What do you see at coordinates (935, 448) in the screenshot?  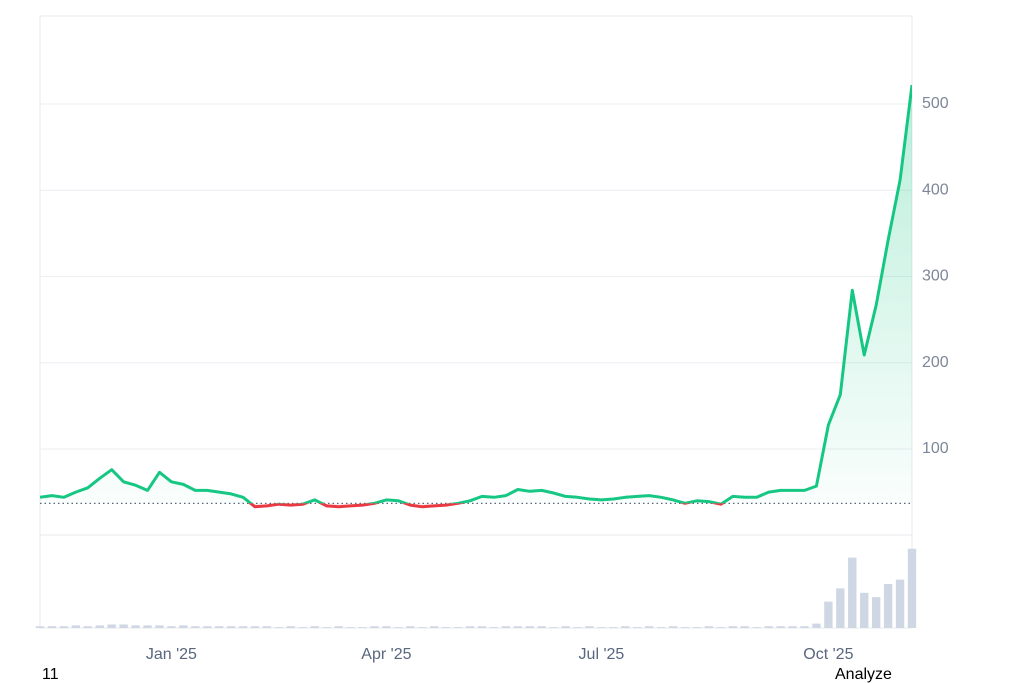 I see `y-tick-label: 100` at bounding box center [935, 448].